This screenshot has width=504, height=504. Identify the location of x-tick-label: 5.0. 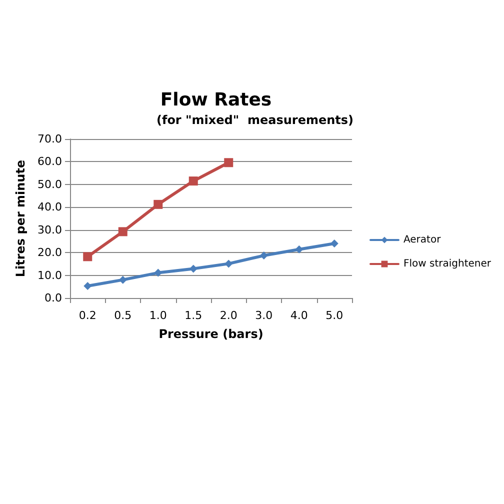
(335, 315).